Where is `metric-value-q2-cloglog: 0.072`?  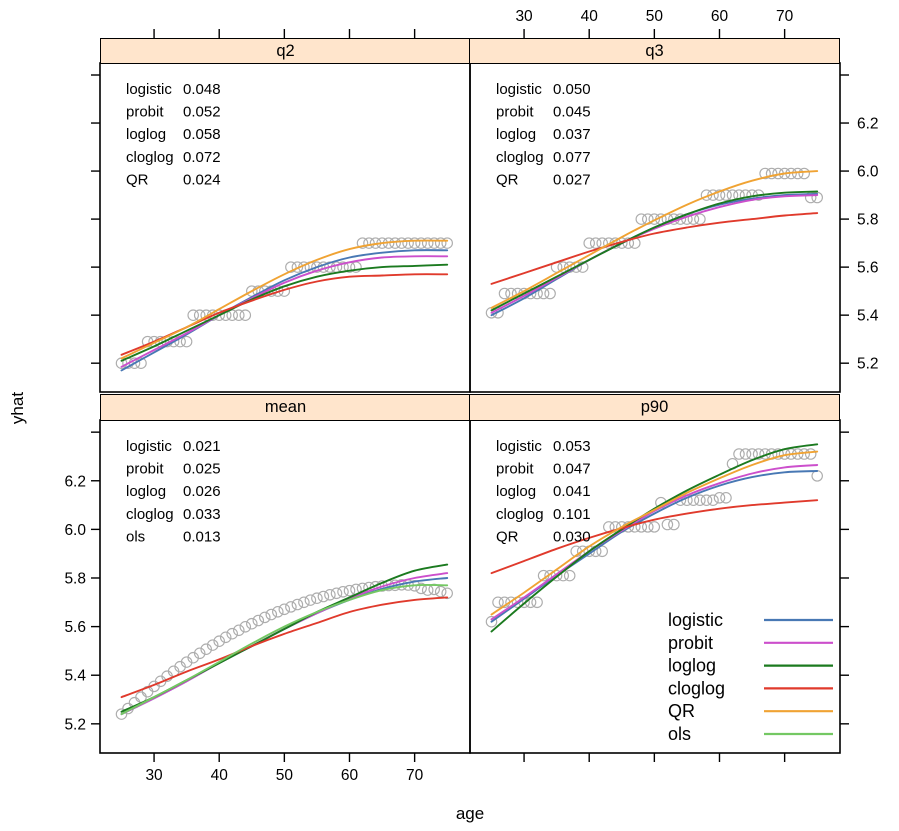
metric-value-q2-cloglog: 0.072 is located at coordinates (202, 157).